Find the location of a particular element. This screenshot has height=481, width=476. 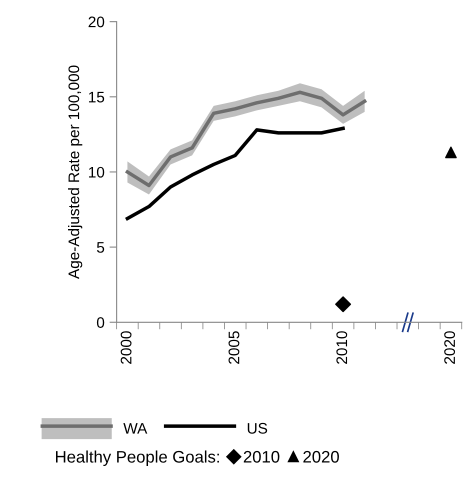

y-tick-label: 20 is located at coordinates (96, 22).